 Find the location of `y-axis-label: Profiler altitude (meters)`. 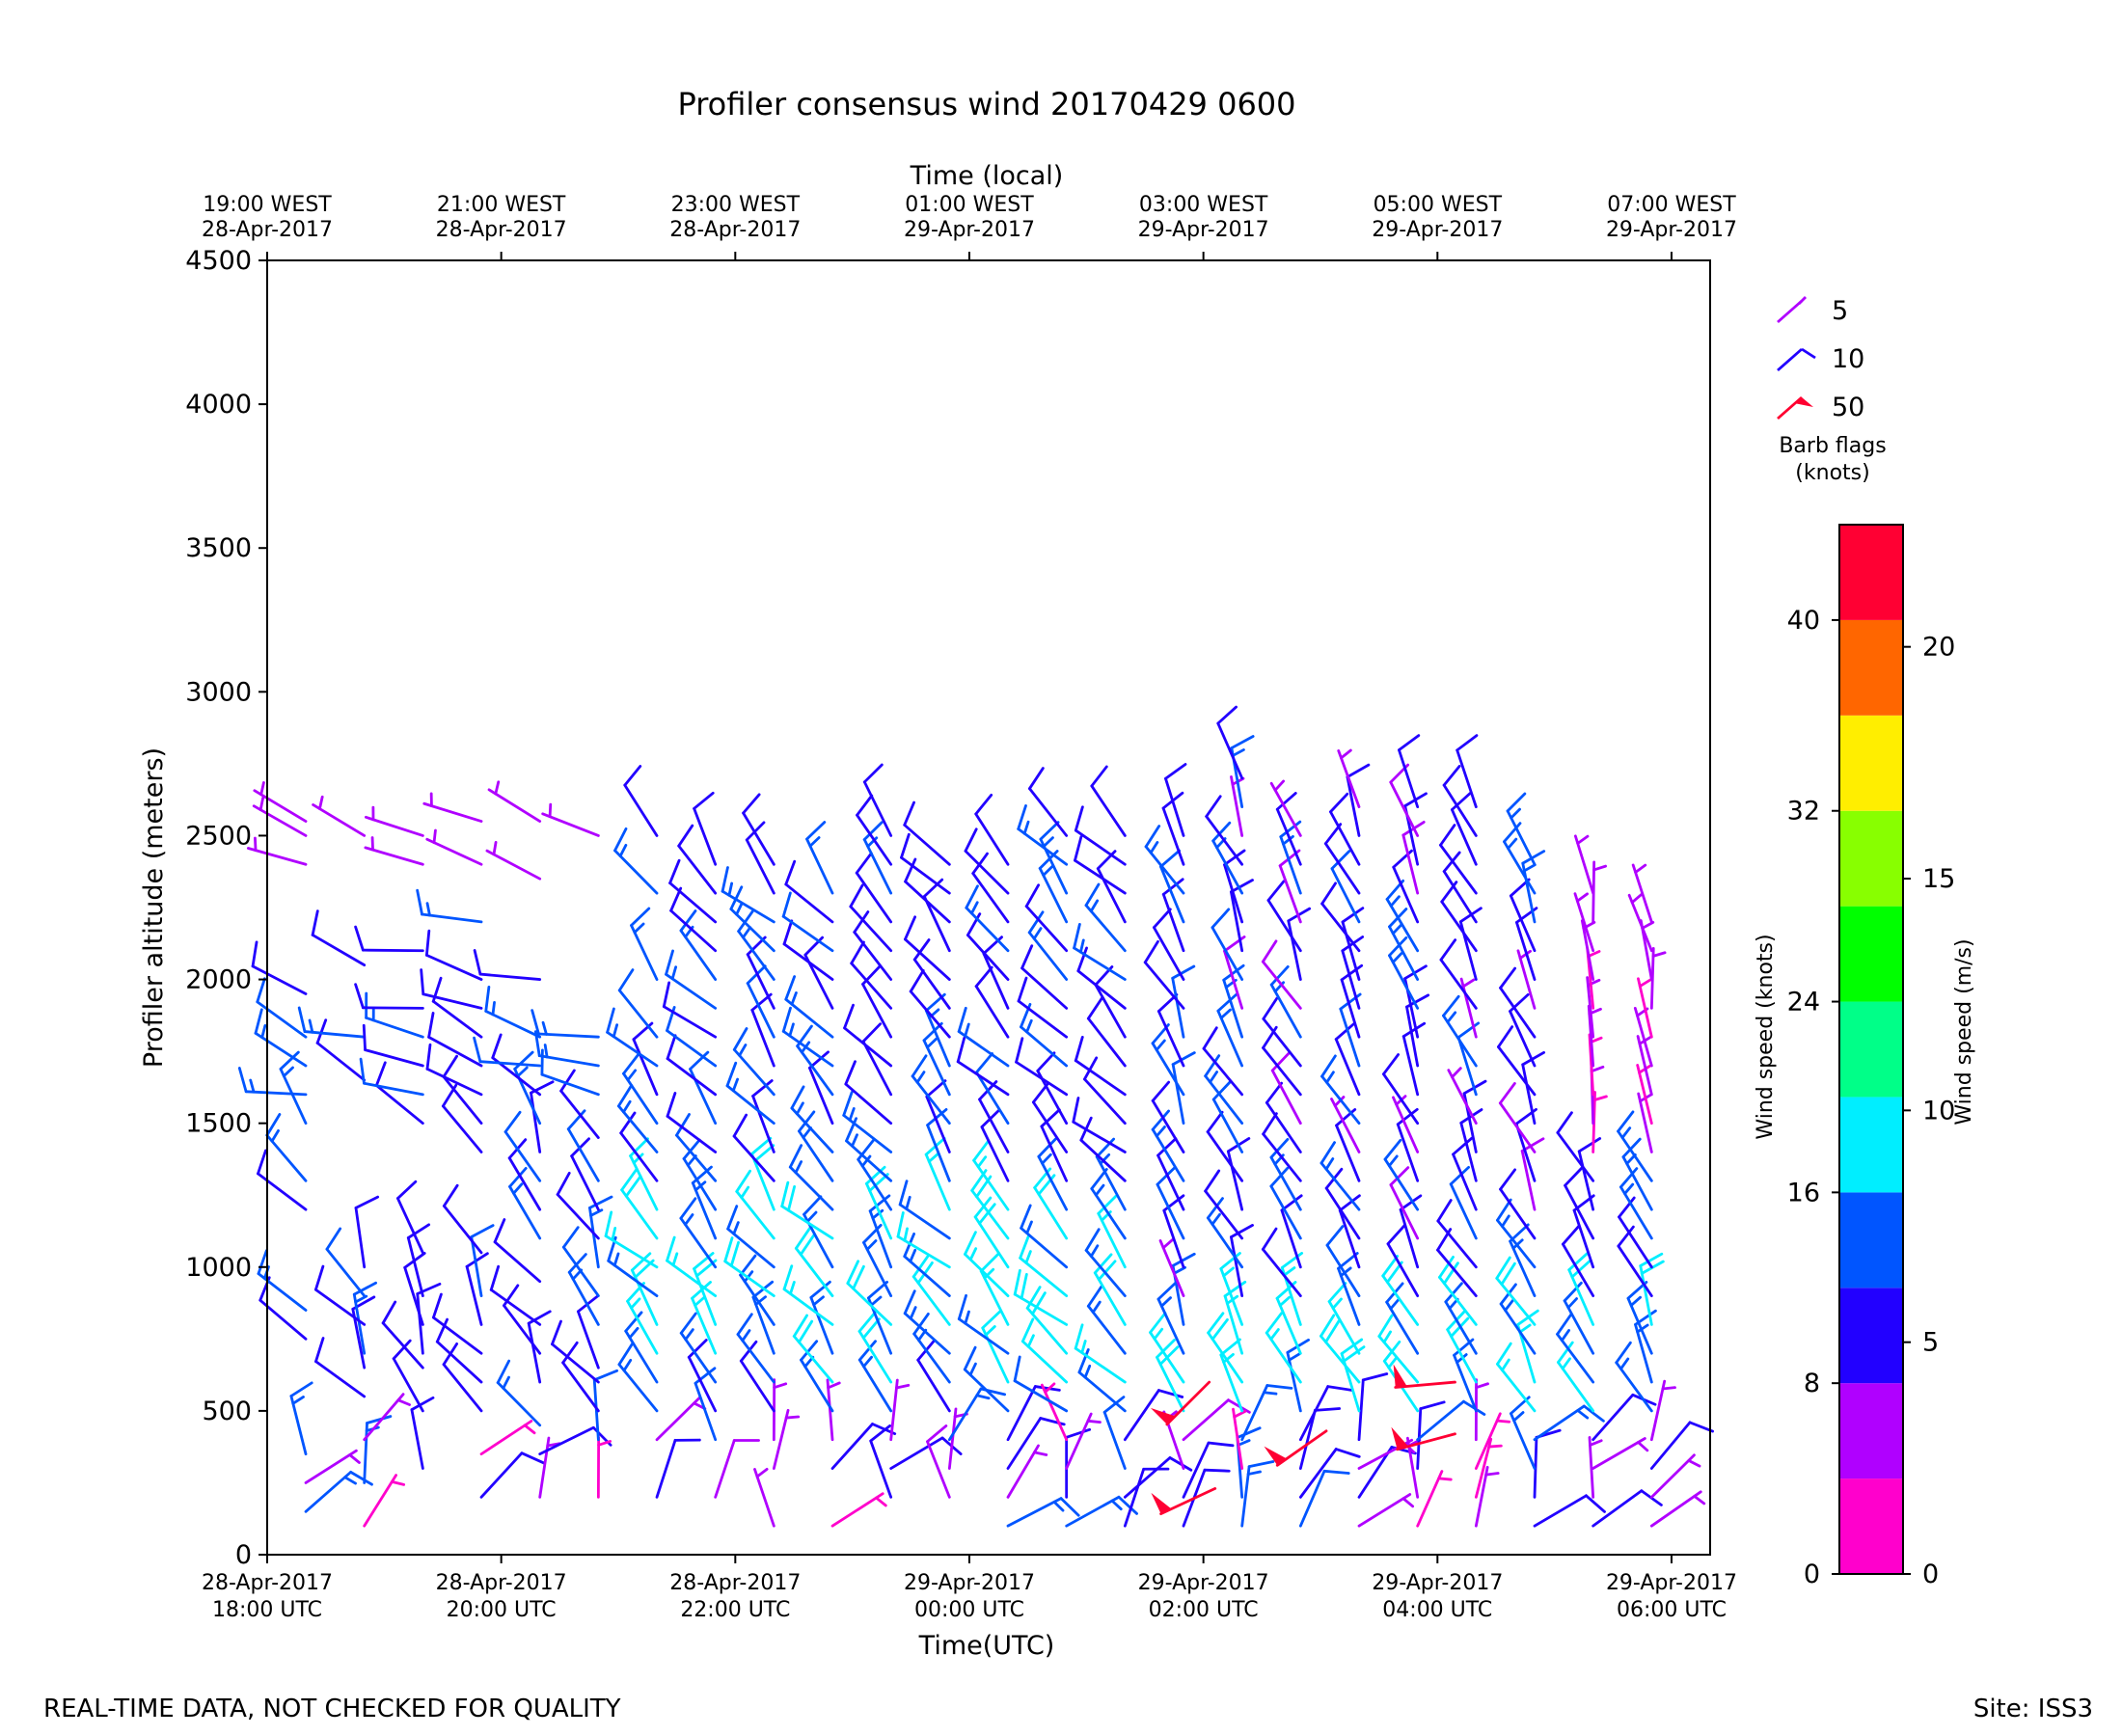

y-axis-label: Profiler altitude (meters) is located at coordinates (154, 908).